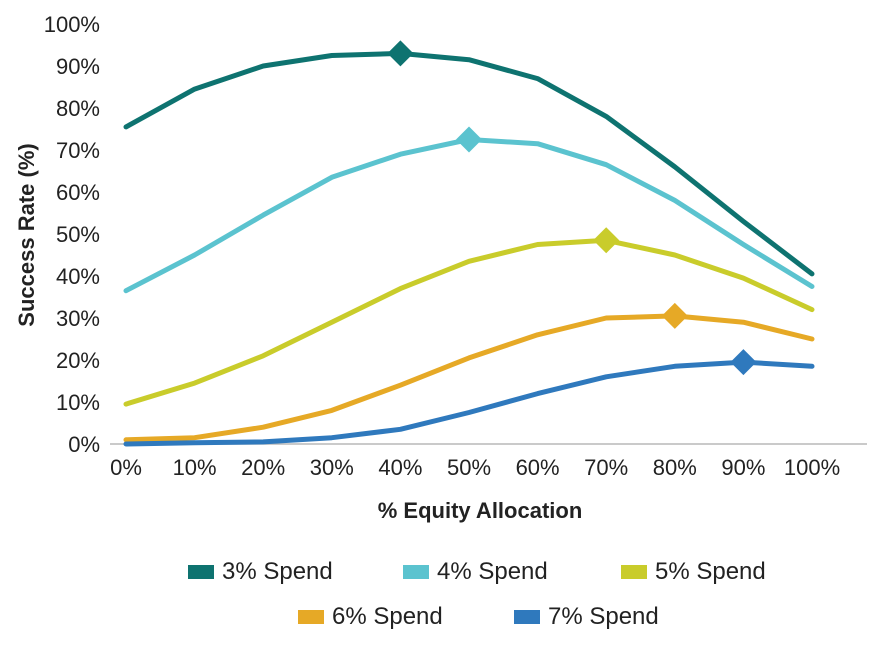 The image size is (885, 648). I want to click on x-tick-label: 100%, so click(812, 467).